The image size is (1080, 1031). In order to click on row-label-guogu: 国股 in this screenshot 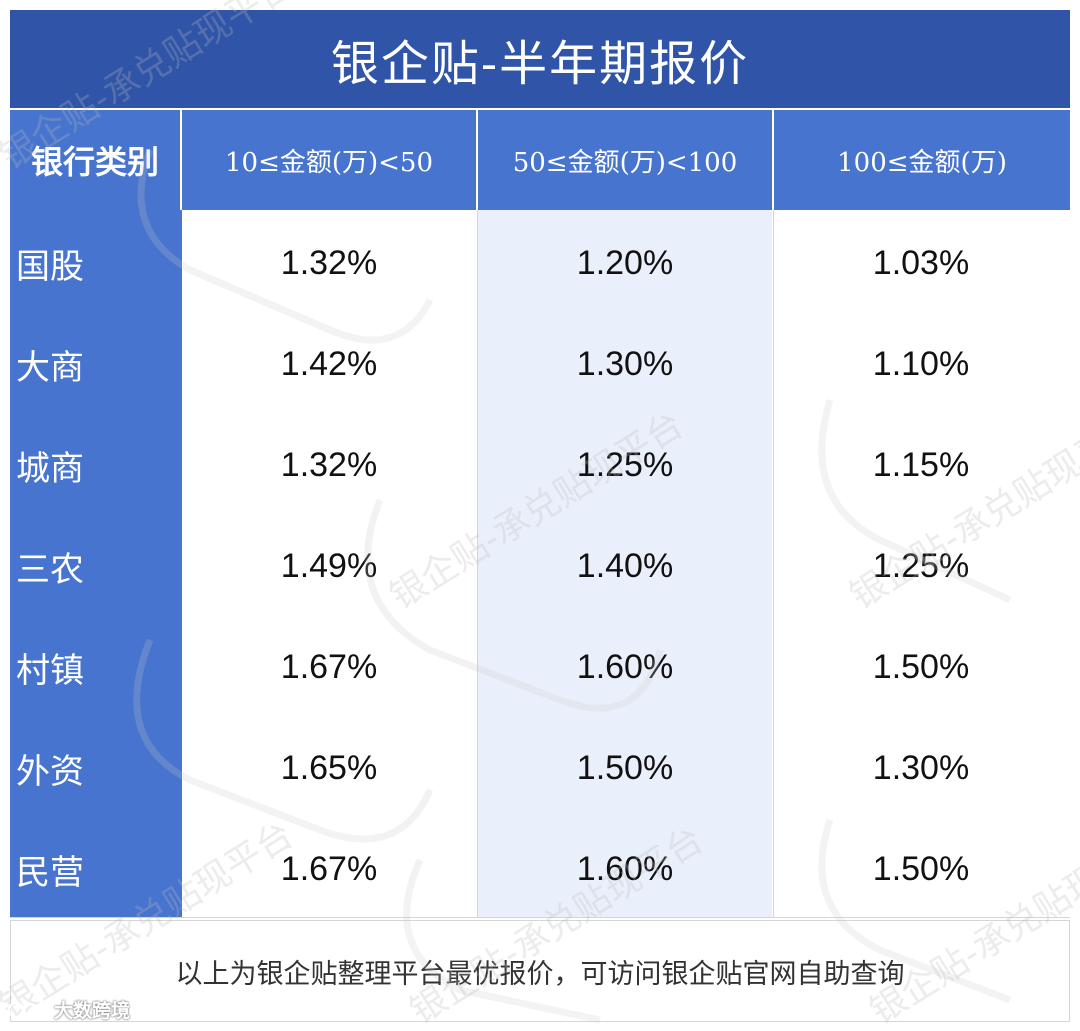, I will do `click(50, 267)`.